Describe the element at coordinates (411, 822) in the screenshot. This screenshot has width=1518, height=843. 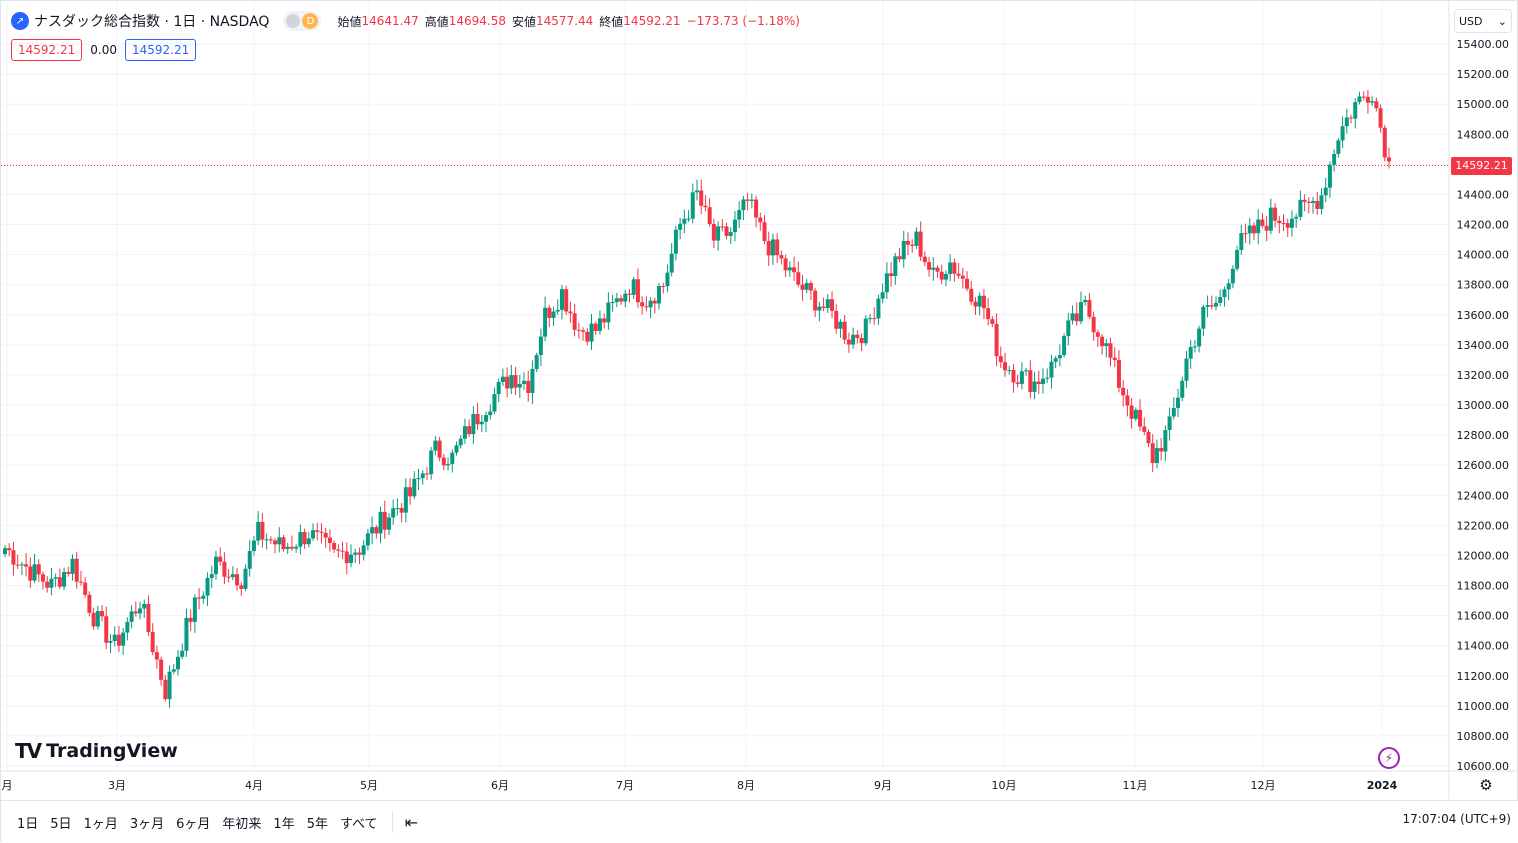
I see `calendar-goto-icon: ⇤` at that location.